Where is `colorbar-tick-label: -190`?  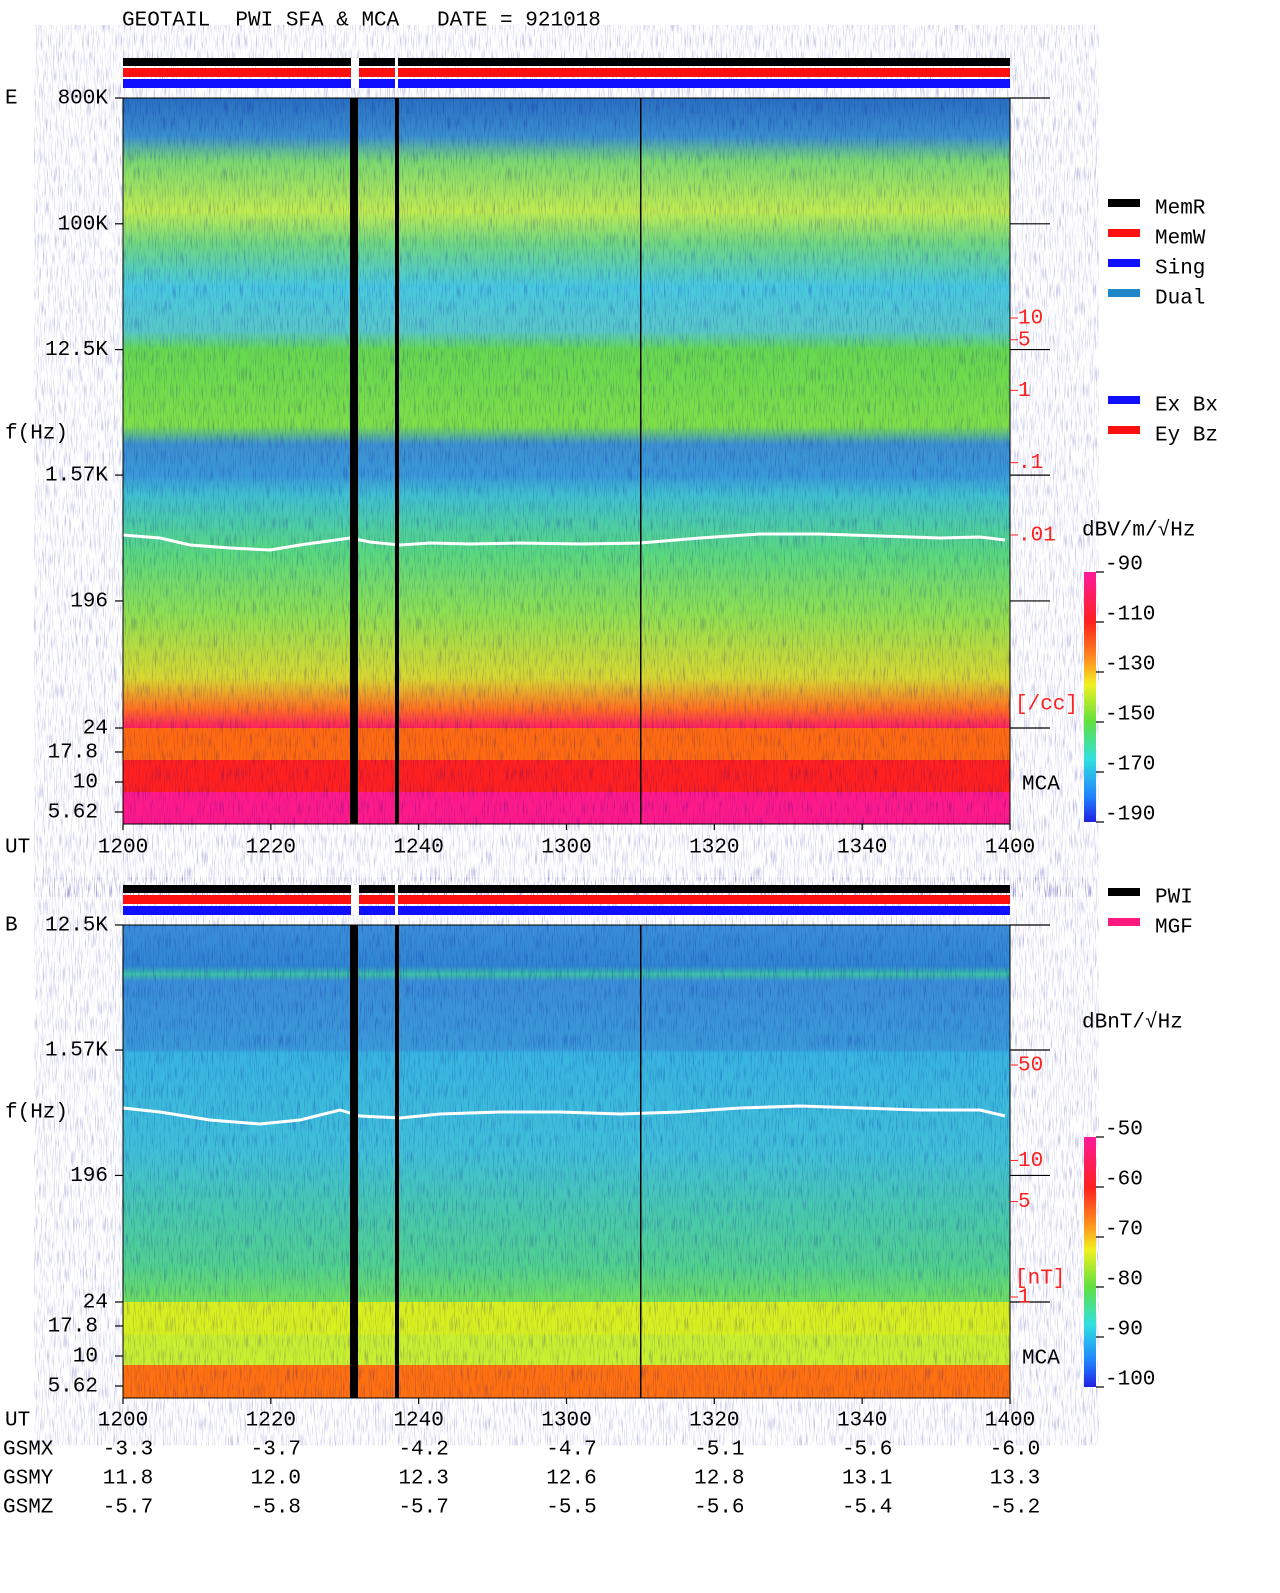 colorbar-tick-label: -190 is located at coordinates (1130, 815).